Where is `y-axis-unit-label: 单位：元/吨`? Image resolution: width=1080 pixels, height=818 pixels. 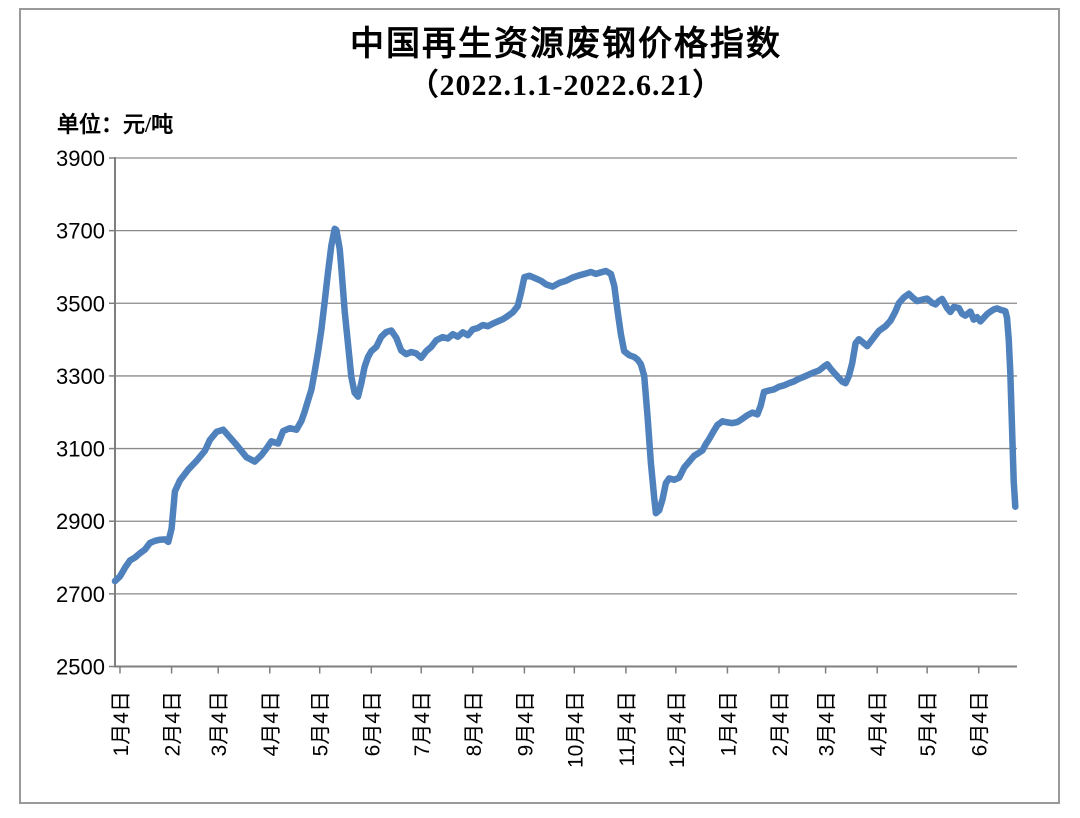
y-axis-unit-label: 单位：元/吨 is located at coordinates (115, 124).